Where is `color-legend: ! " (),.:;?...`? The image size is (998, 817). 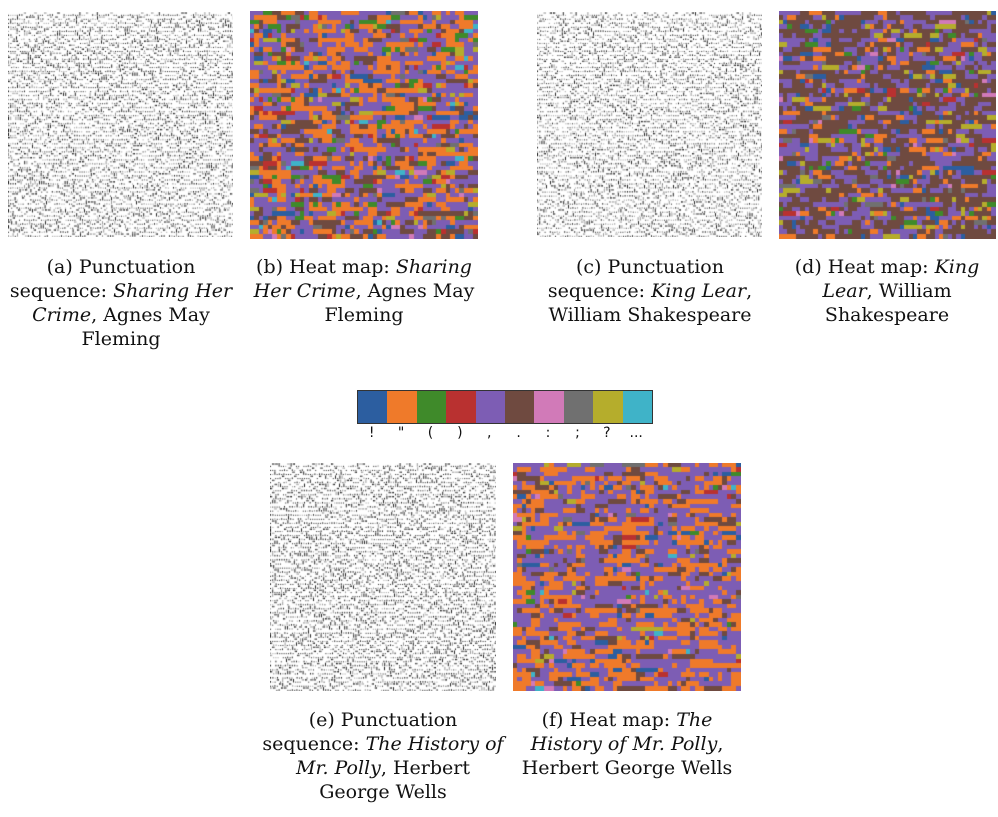
color-legend: ! " (),.:;?... is located at coordinates (505, 415).